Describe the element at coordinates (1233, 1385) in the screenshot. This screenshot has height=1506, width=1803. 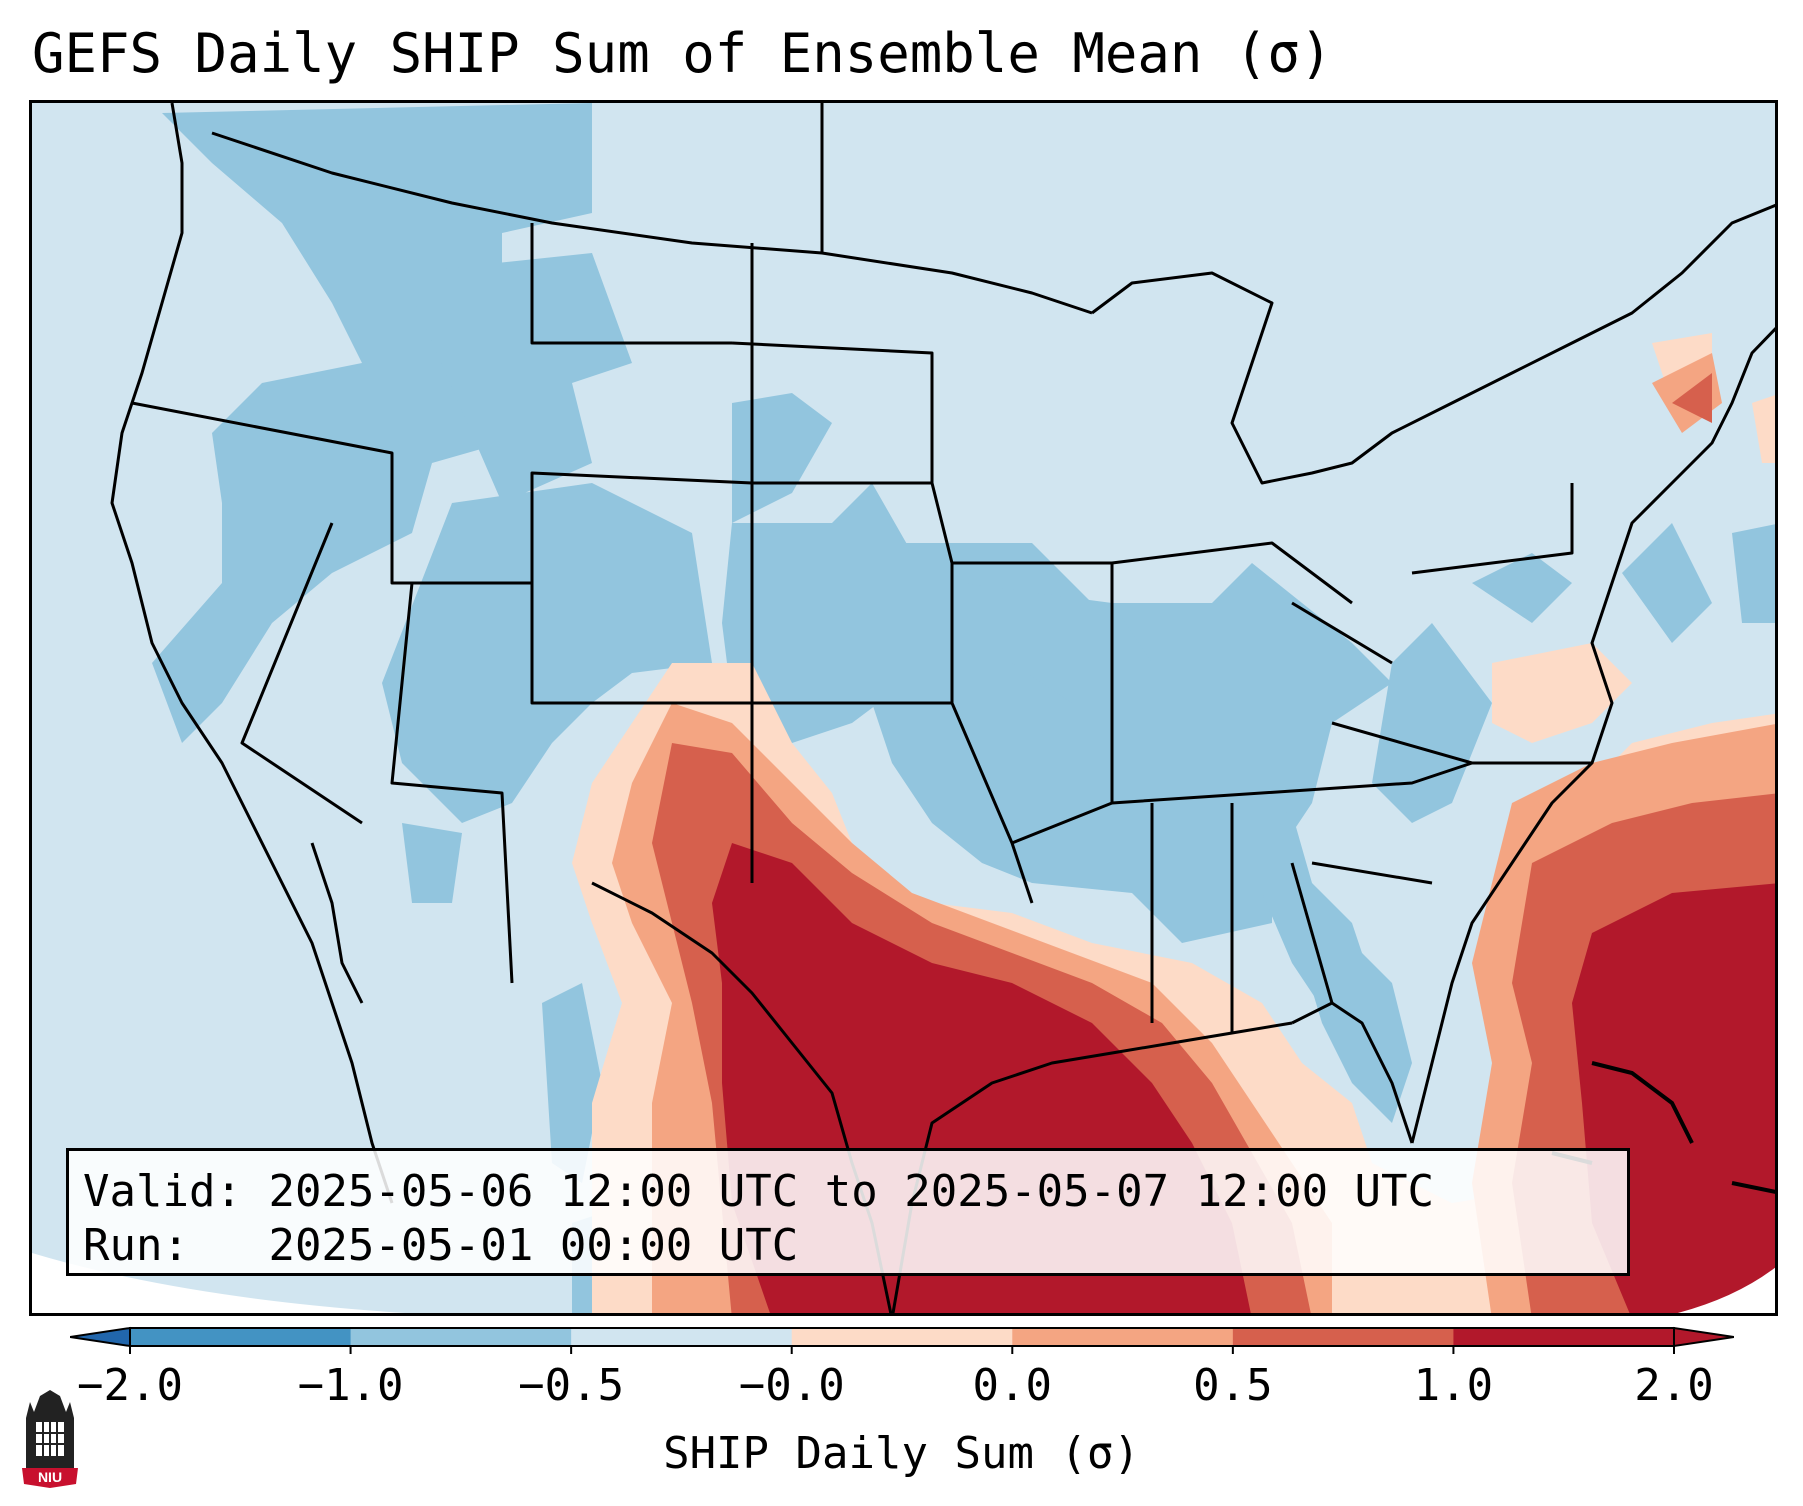
I see `colorbar-tick-label: 0.5` at that location.